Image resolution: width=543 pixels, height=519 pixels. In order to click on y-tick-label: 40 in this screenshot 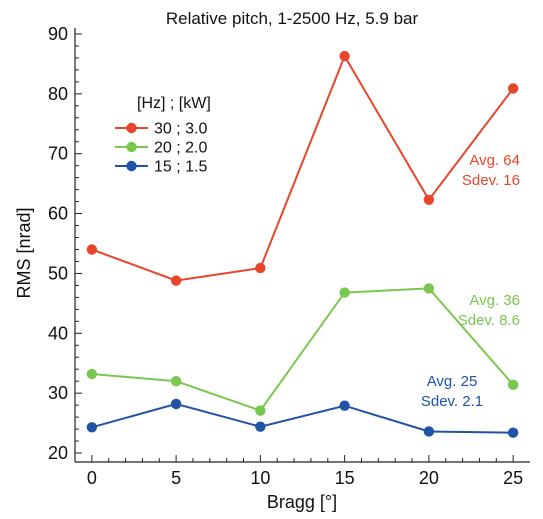, I will do `click(58, 333)`.